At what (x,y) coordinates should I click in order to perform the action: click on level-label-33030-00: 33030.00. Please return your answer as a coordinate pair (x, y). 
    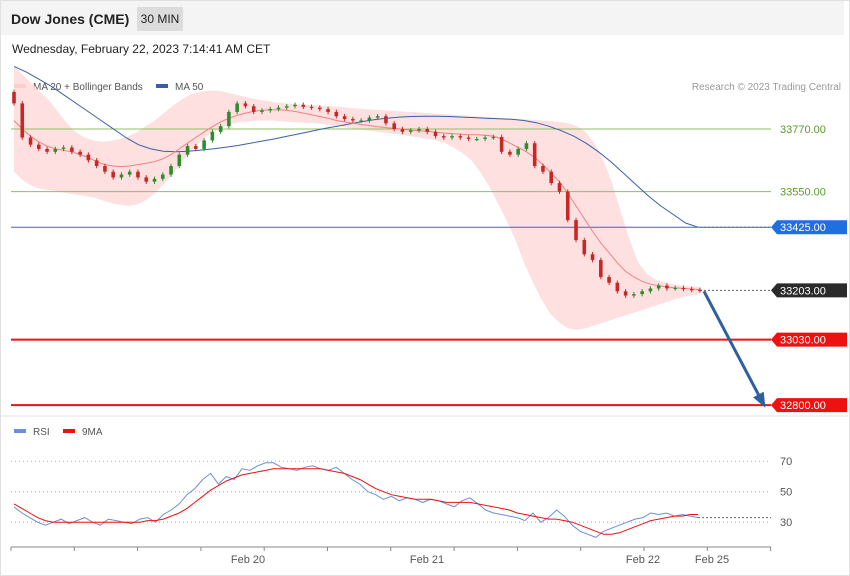
    Looking at the image, I should click on (803, 341).